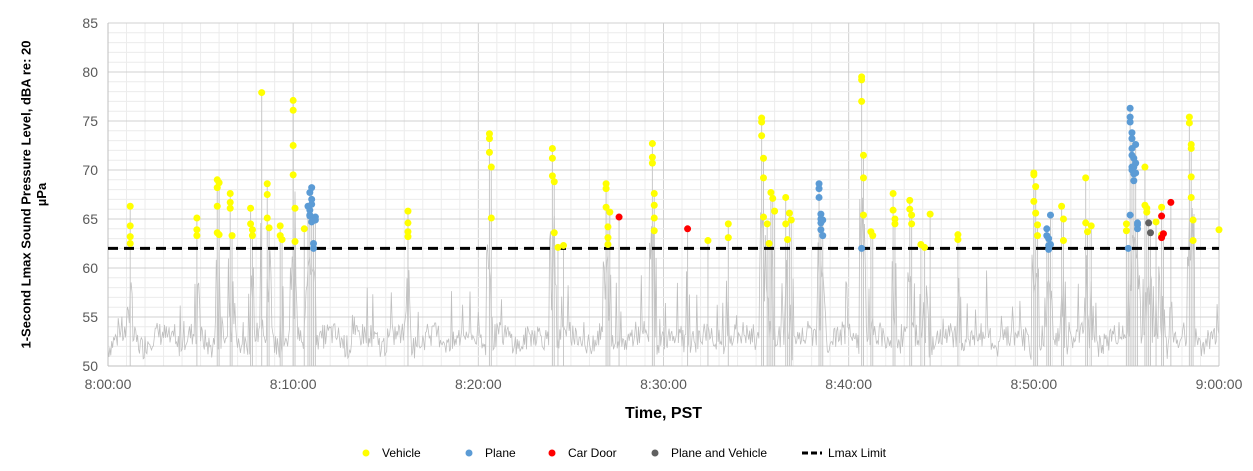  What do you see at coordinates (582, 453) in the screenshot?
I see `legend-item-car-door: Car Door` at bounding box center [582, 453].